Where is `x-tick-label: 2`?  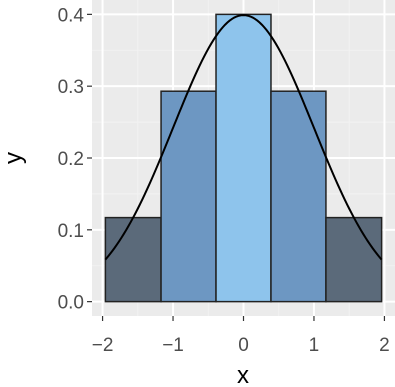
x-tick-label: 2 is located at coordinates (384, 345).